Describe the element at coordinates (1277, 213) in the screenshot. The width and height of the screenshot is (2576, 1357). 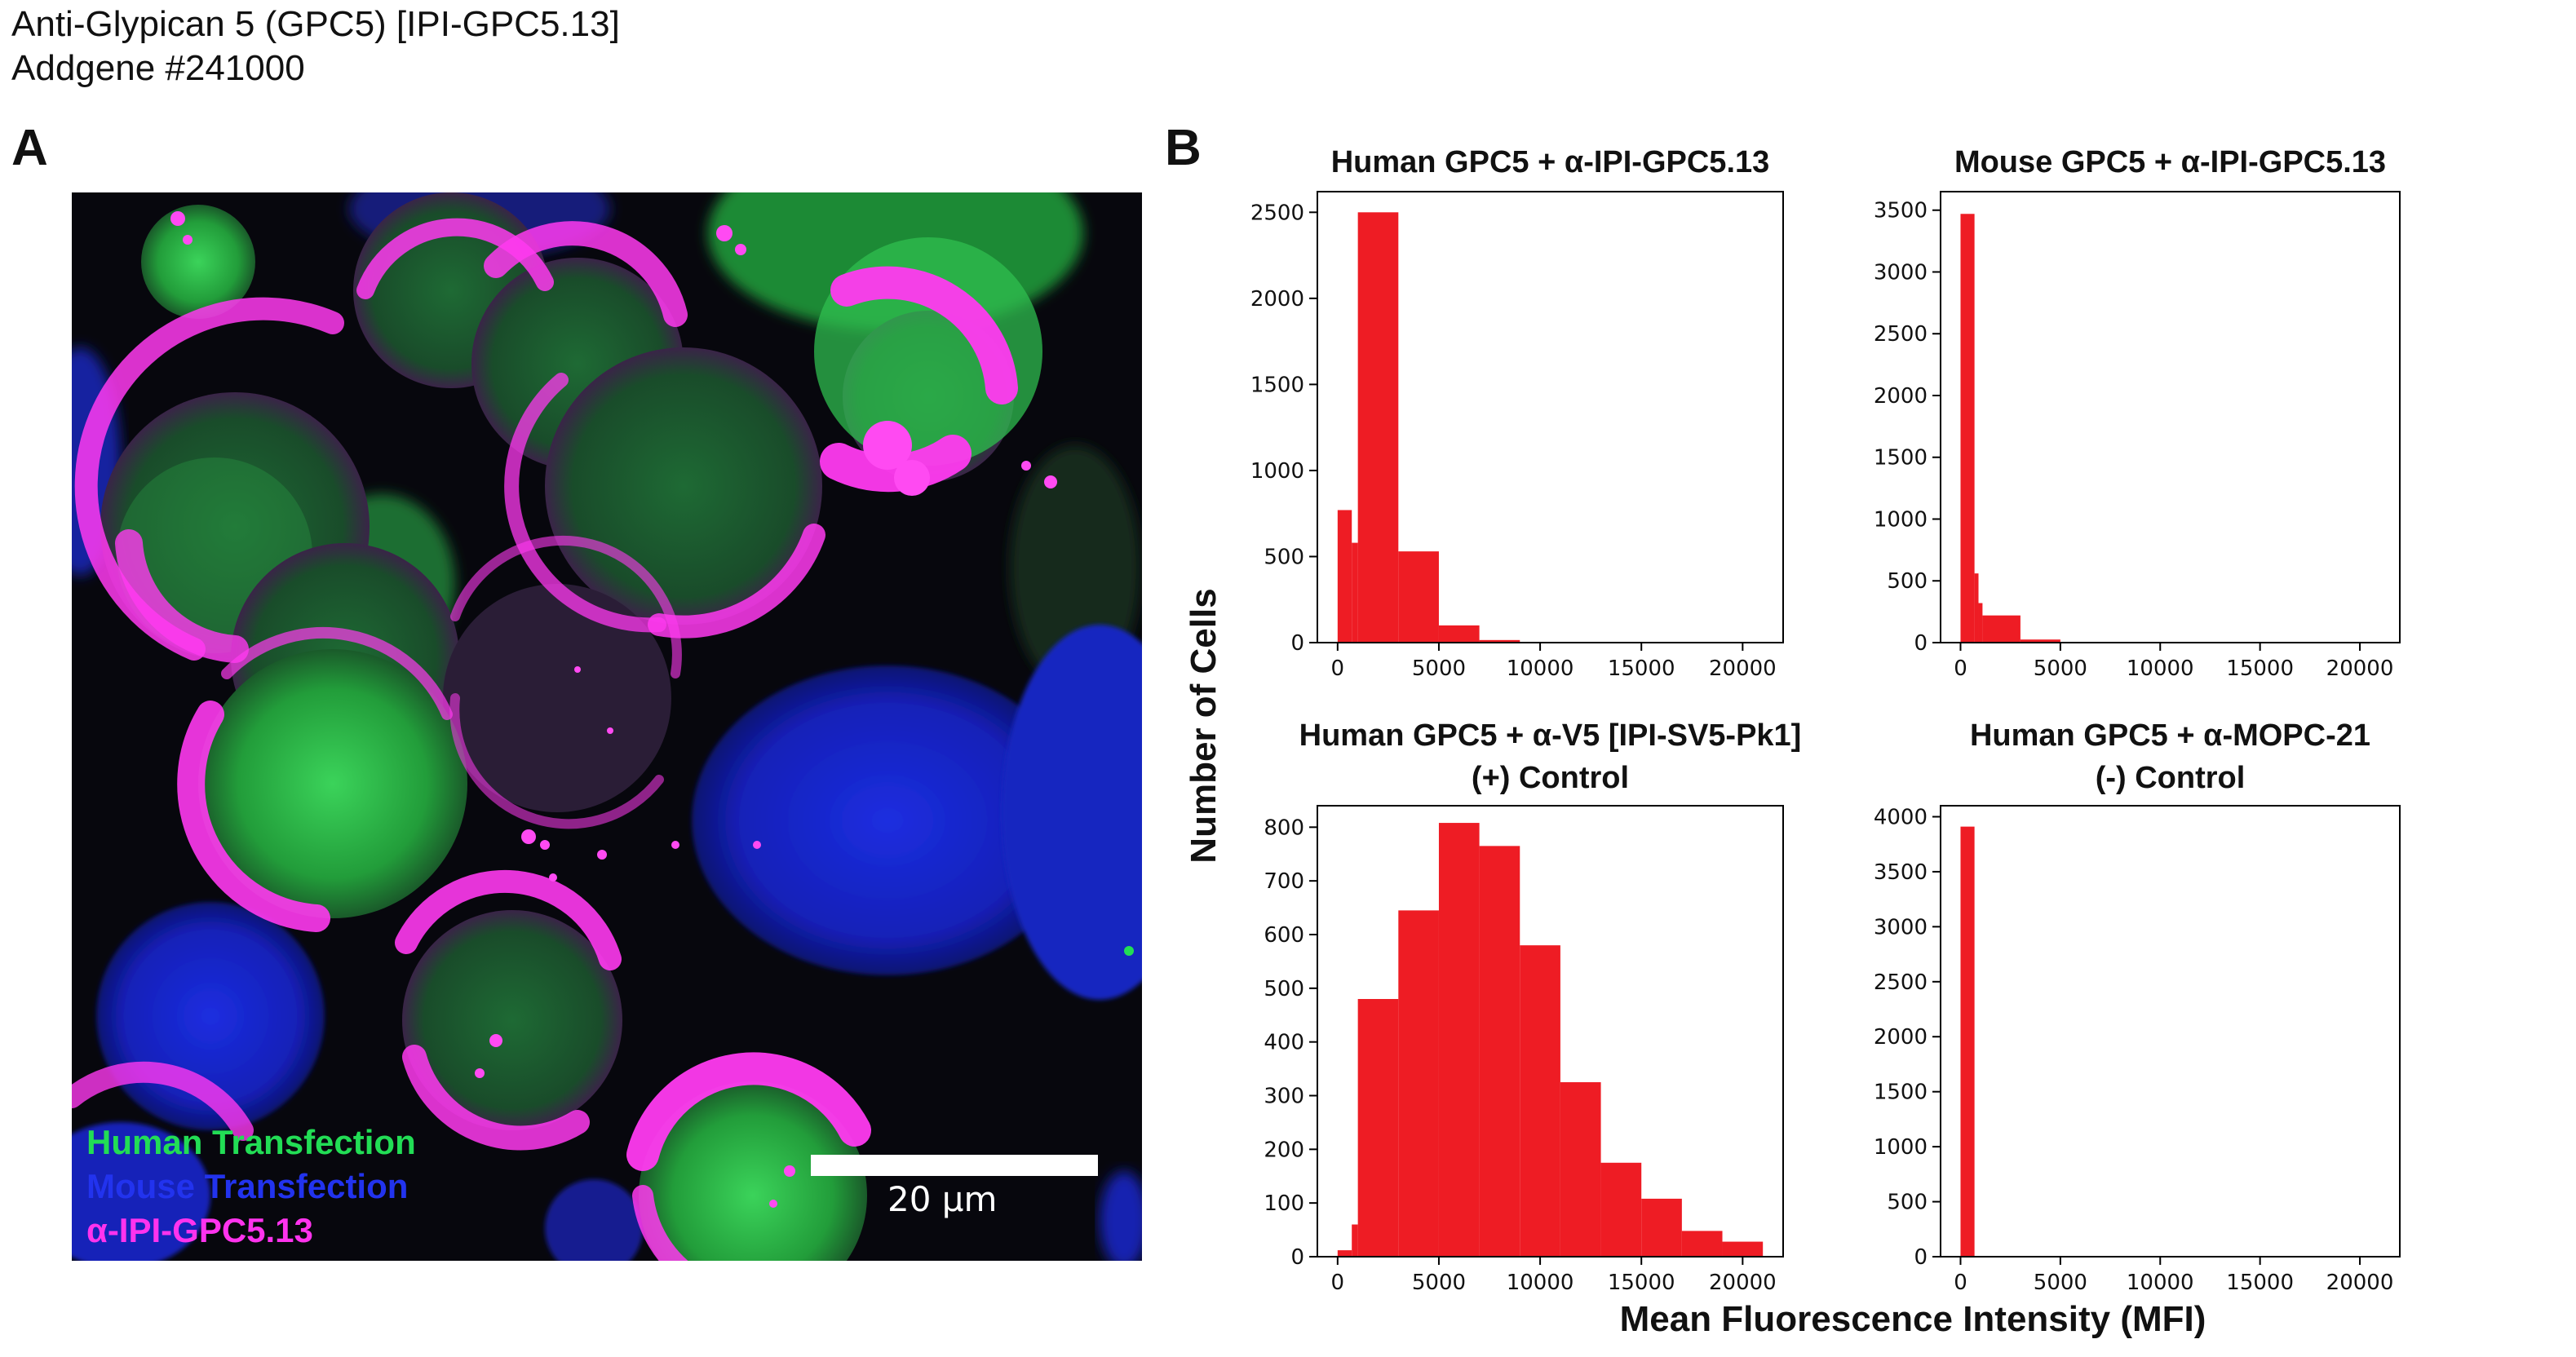
I see `y-tick-label-0-5: 2500` at that location.